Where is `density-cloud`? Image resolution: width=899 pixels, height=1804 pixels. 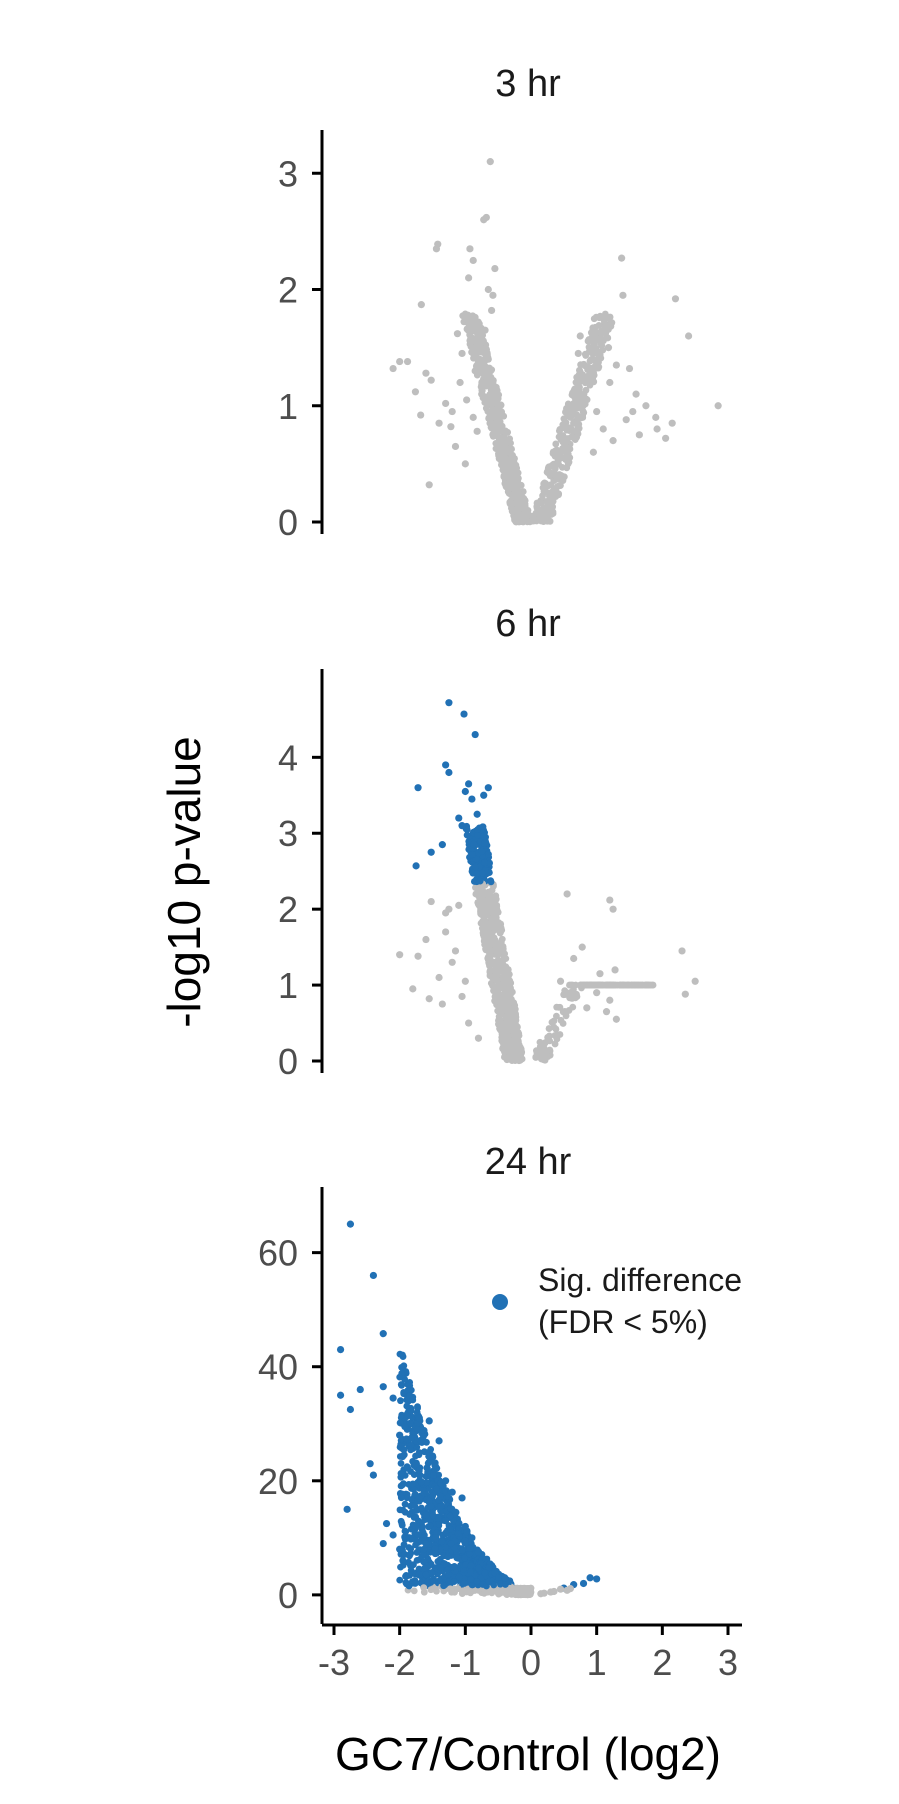 density-cloud is located at coordinates (537, 418).